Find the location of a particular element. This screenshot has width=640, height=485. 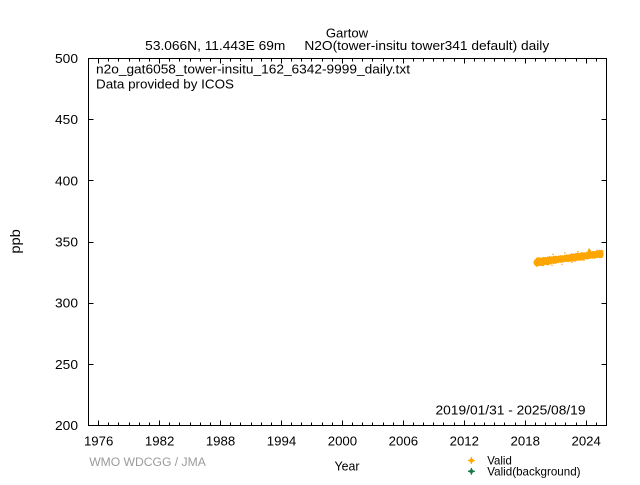

svg-text: 1994 is located at coordinates (281, 441).